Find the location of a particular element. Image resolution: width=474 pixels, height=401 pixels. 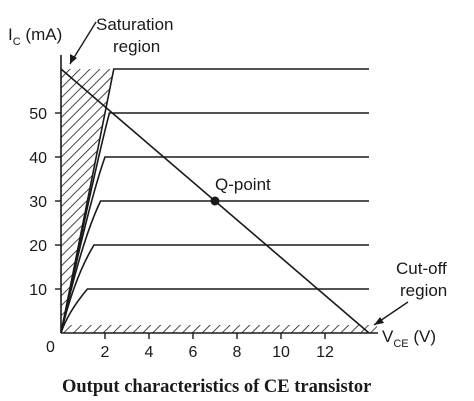

x-tick-label: 6 is located at coordinates (193, 352).